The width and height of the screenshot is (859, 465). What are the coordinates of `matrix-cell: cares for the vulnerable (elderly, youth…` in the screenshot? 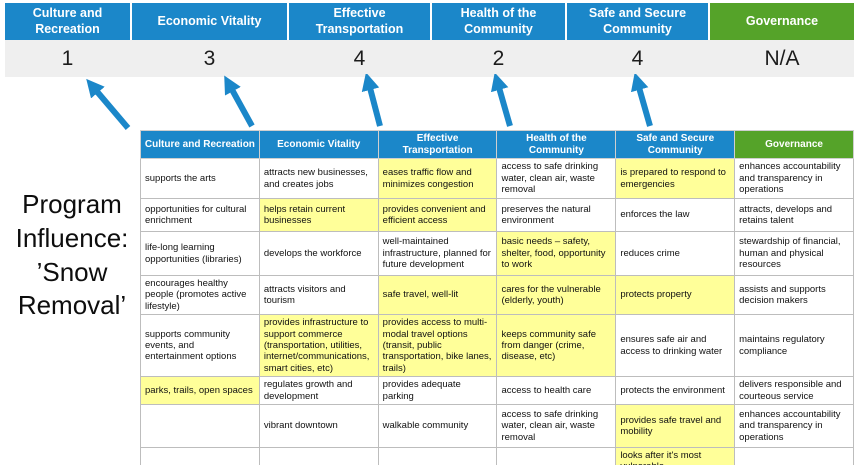 It's located at (556, 295).